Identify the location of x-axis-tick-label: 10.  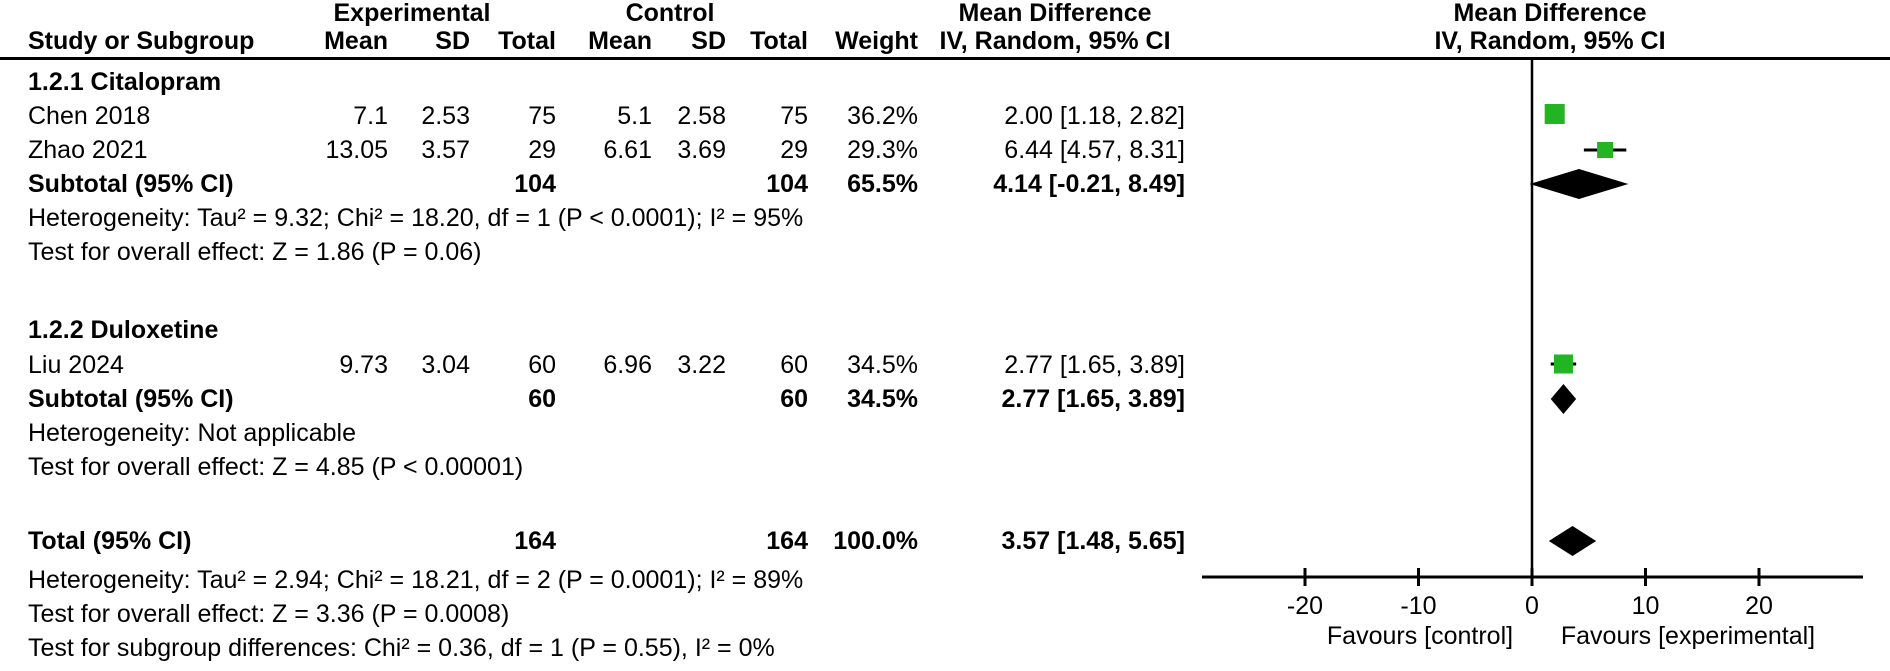
(1646, 606).